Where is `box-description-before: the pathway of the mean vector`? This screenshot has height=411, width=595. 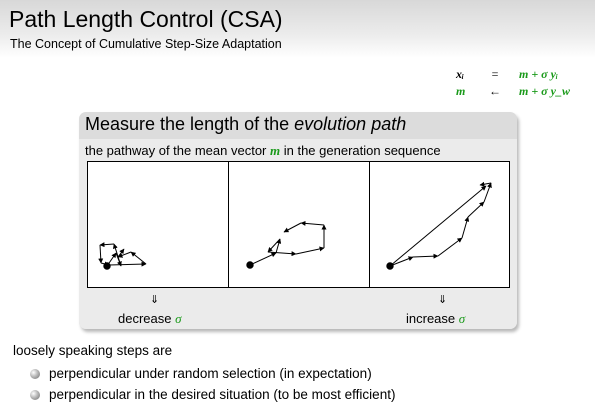 box-description-before: the pathway of the mean vector is located at coordinates (177, 150).